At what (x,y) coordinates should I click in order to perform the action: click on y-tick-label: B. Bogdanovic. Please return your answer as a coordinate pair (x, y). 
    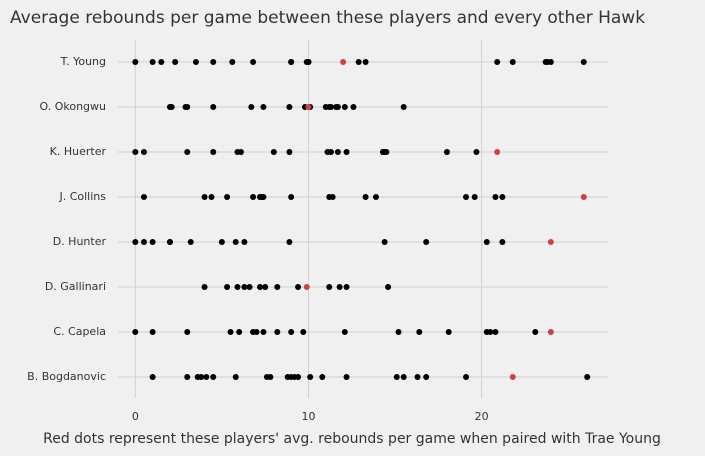
    Looking at the image, I should click on (66, 376).